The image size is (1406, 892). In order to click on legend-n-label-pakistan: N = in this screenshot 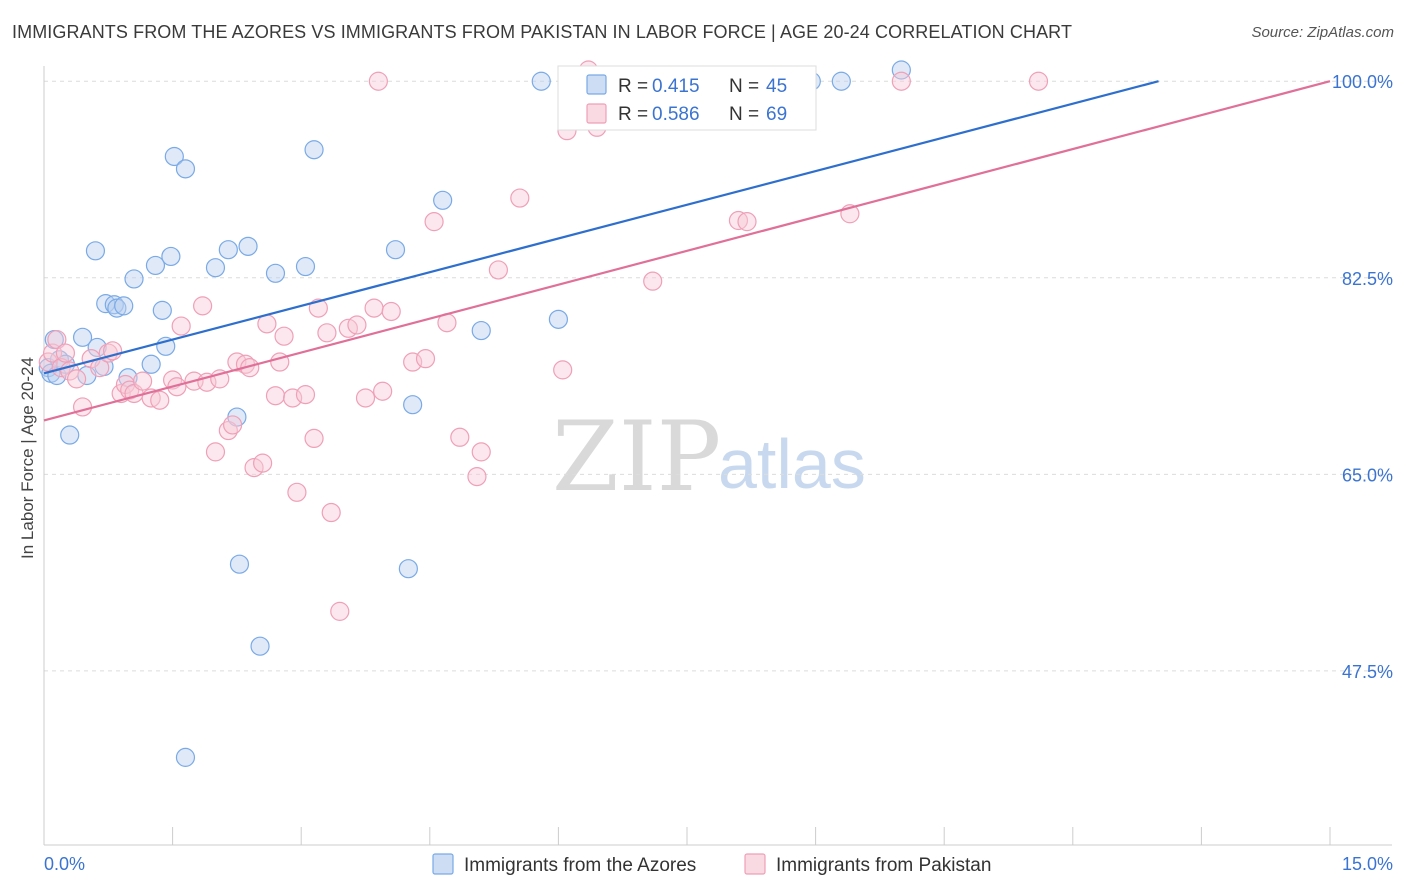, I will do `click(744, 114)`.